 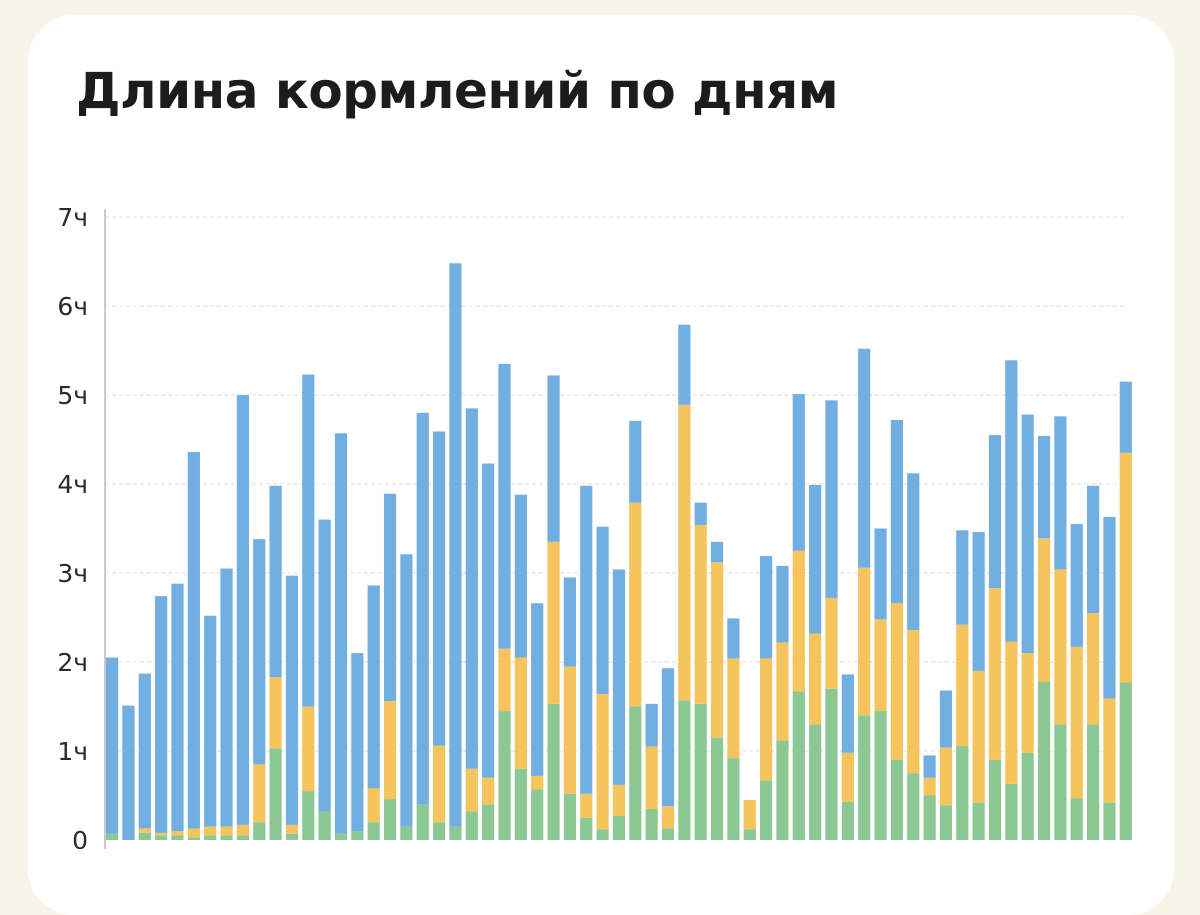 What do you see at coordinates (72, 484) in the screenshot?
I see `y-tick-label: 4ч` at bounding box center [72, 484].